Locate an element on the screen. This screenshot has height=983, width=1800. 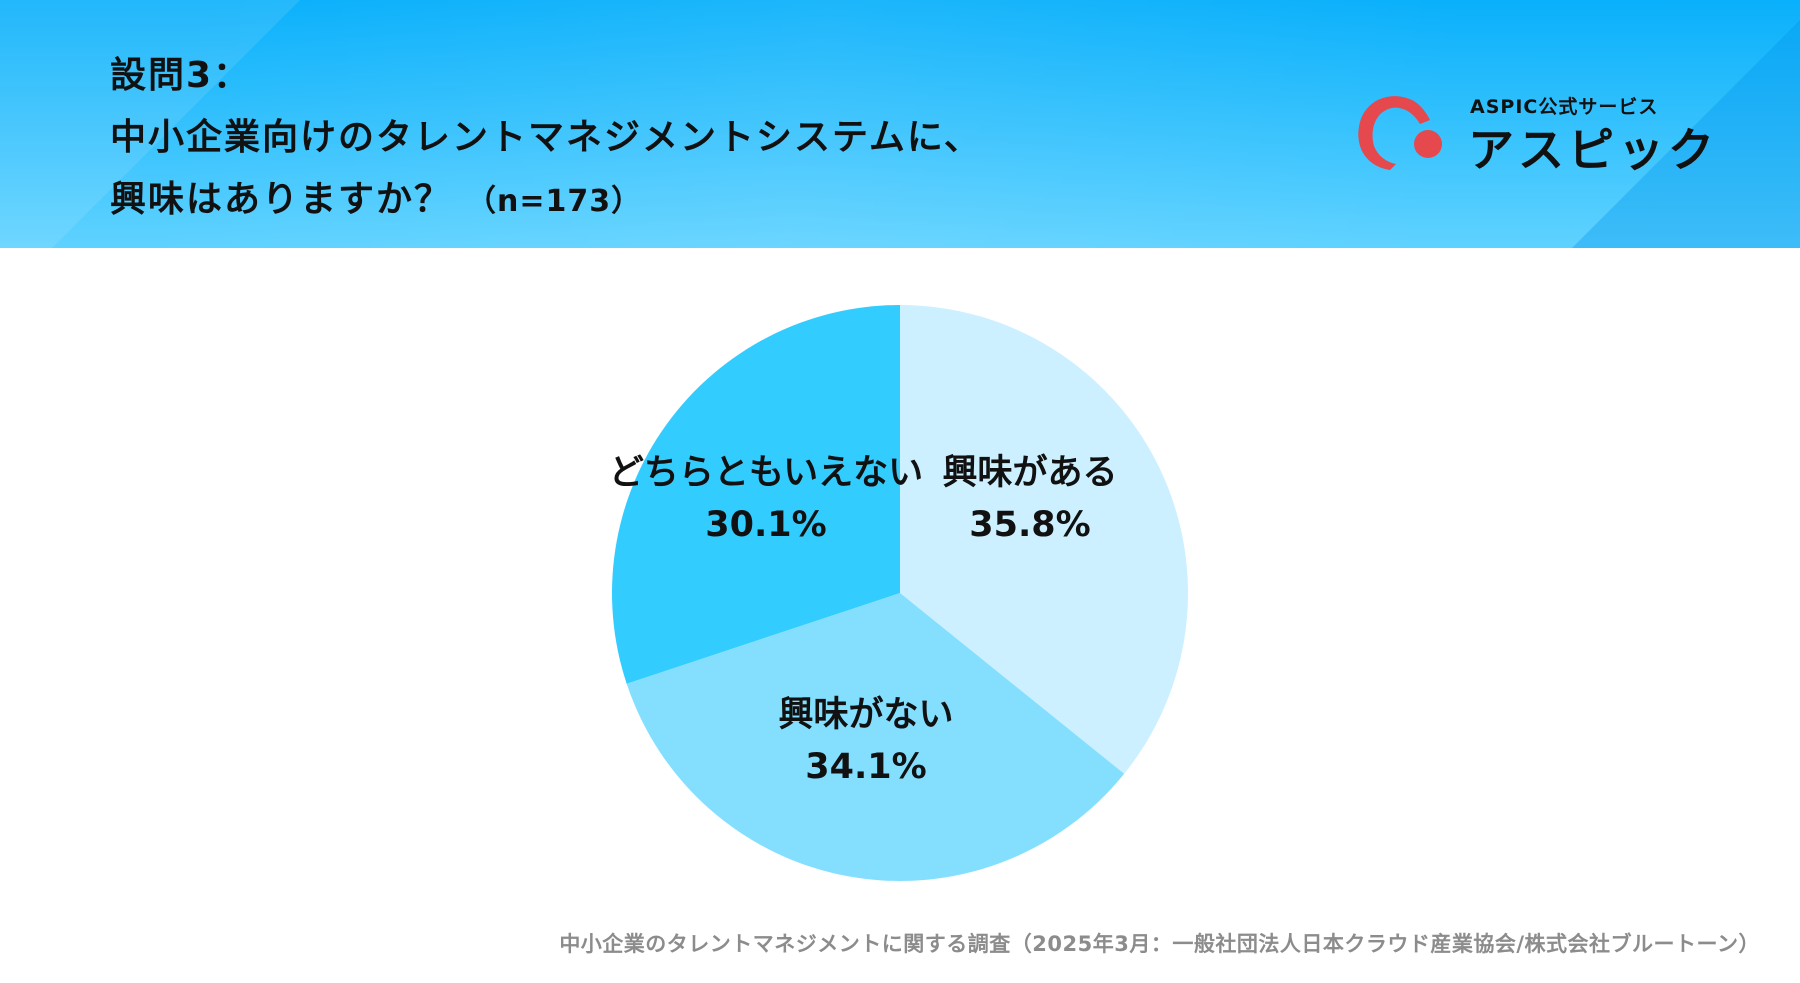
question-line-2: 興味はありますか？ （n=173） is located at coordinates (376, 196).